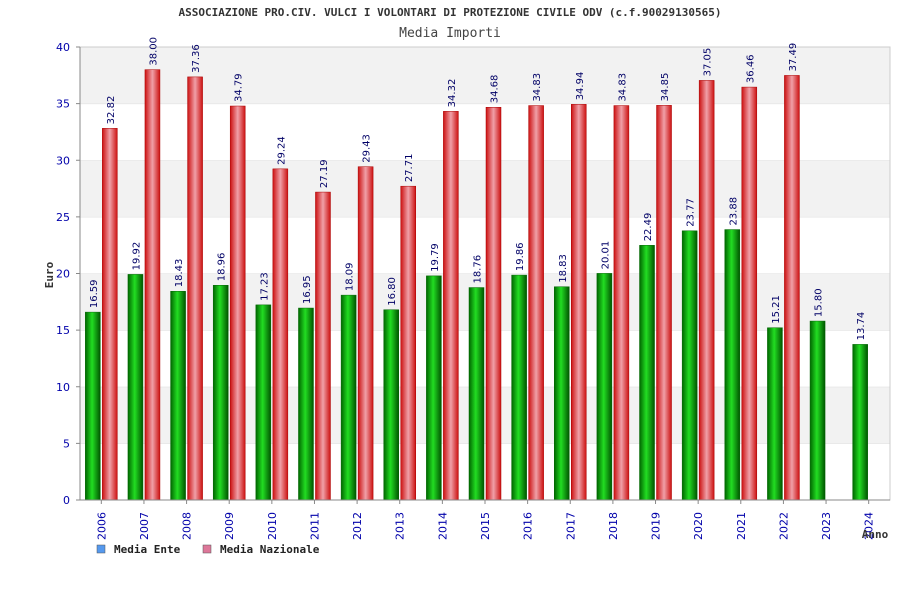 This screenshot has width=900, height=600. Describe the element at coordinates (452, 93) in the screenshot. I see `data-label: 34.32` at that location.